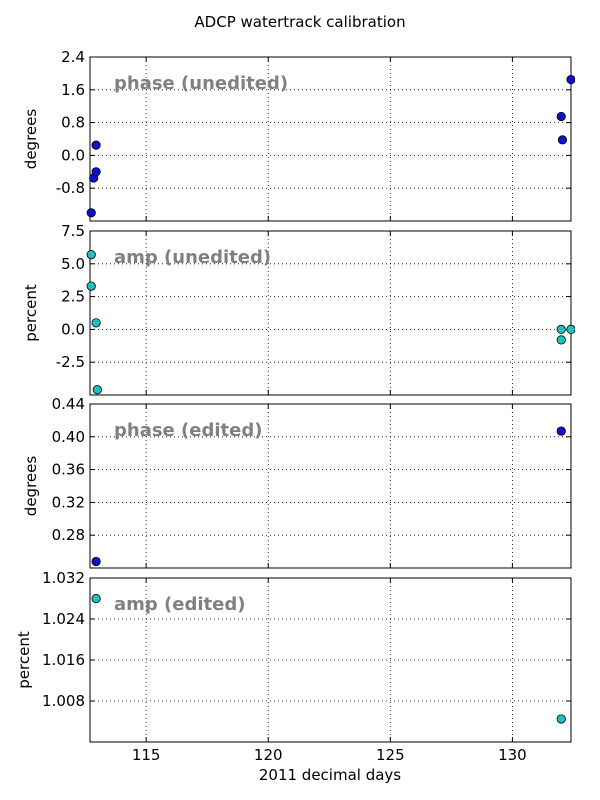 The image size is (600, 800). What do you see at coordinates (68, 535) in the screenshot?
I see `y-tick-label: 0.28` at bounding box center [68, 535].